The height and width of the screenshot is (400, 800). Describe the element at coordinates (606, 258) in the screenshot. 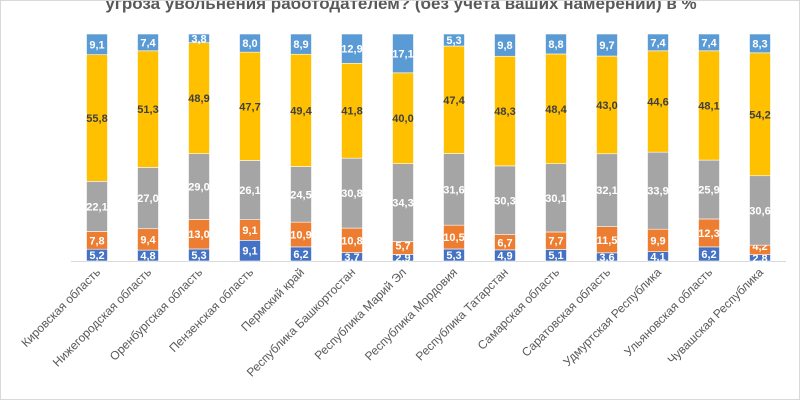

I see `data-label: 3,6` at that location.